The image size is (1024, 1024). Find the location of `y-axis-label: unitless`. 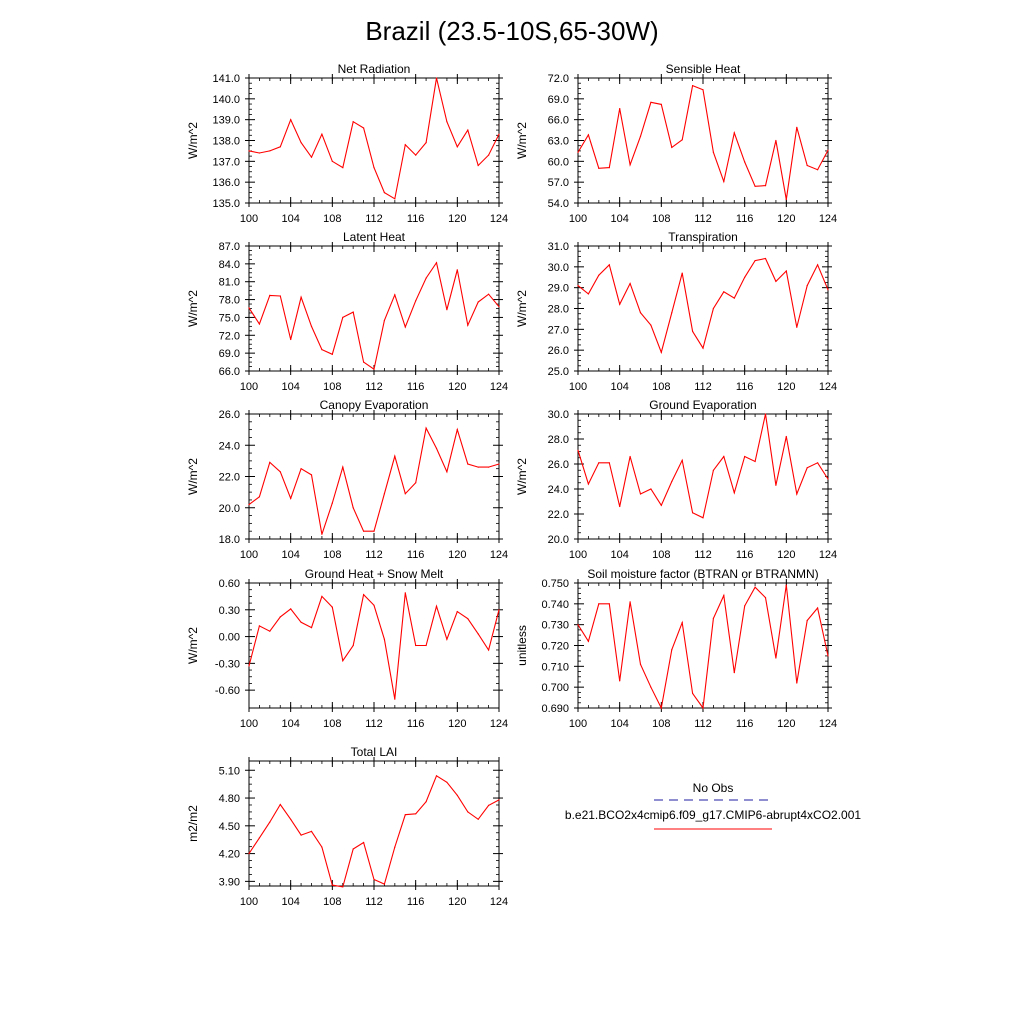

y-axis-label: unitless is located at coordinates (522, 645).